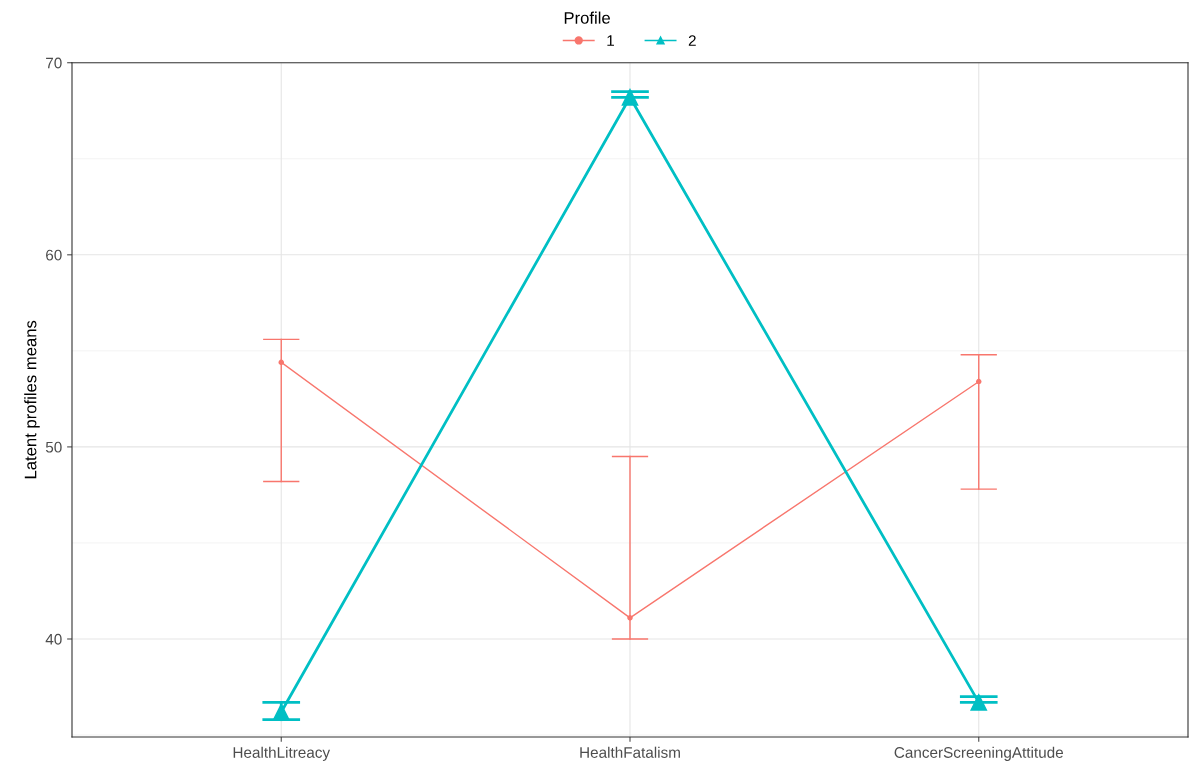  What do you see at coordinates (610, 40) in the screenshot?
I see `legend-label: 1` at bounding box center [610, 40].